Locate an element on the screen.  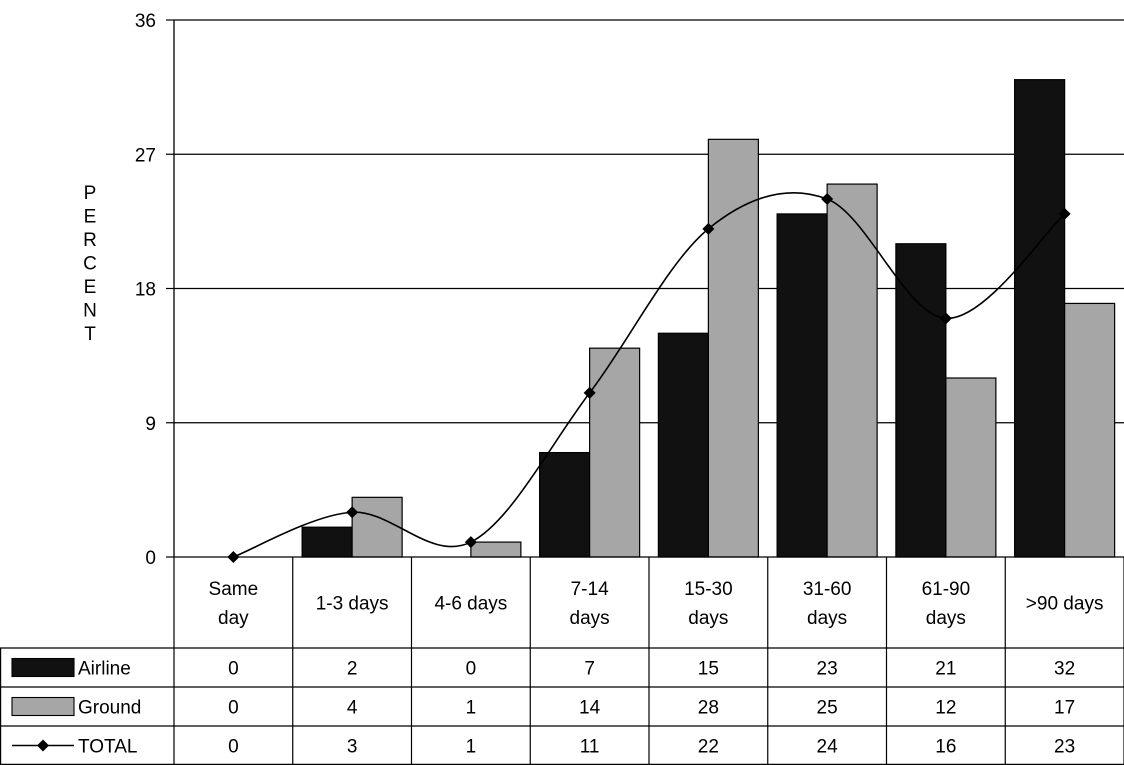
y-tick-label: 36 is located at coordinates (145, 21).